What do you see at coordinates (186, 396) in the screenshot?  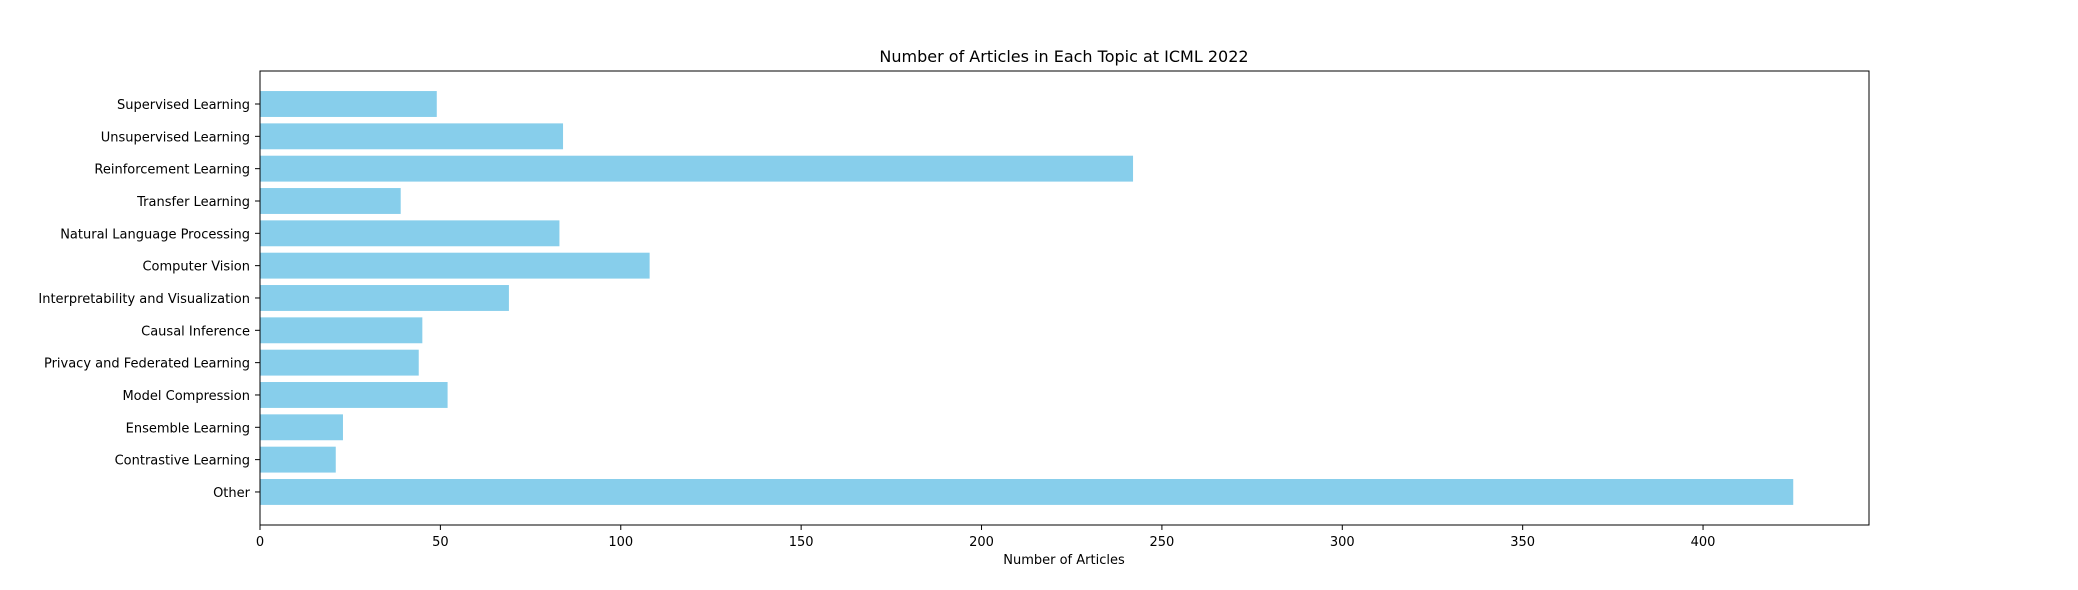 I see `y-tick-label: Model Compression` at bounding box center [186, 396].